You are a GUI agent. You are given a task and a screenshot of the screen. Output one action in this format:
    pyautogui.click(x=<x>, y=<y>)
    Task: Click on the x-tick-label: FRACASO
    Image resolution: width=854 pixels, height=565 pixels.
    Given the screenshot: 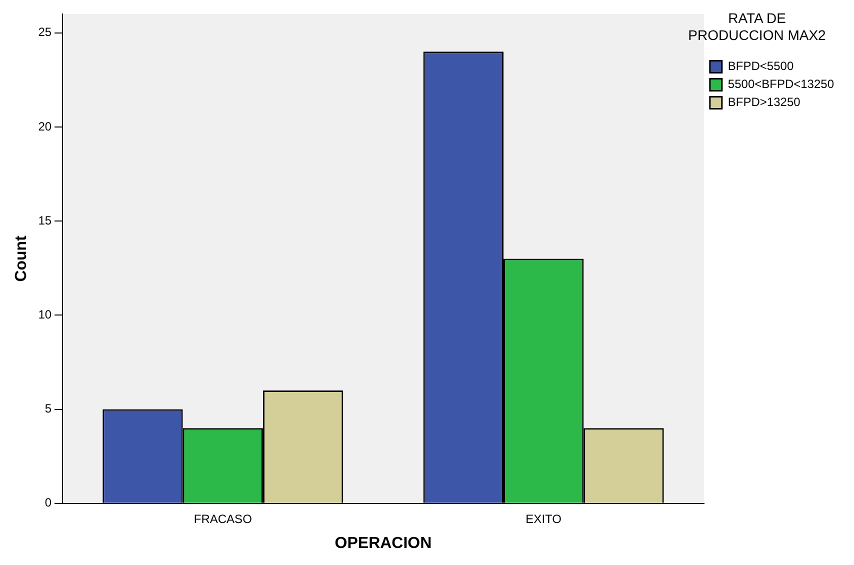 What is the action you would take?
    pyautogui.click(x=223, y=519)
    